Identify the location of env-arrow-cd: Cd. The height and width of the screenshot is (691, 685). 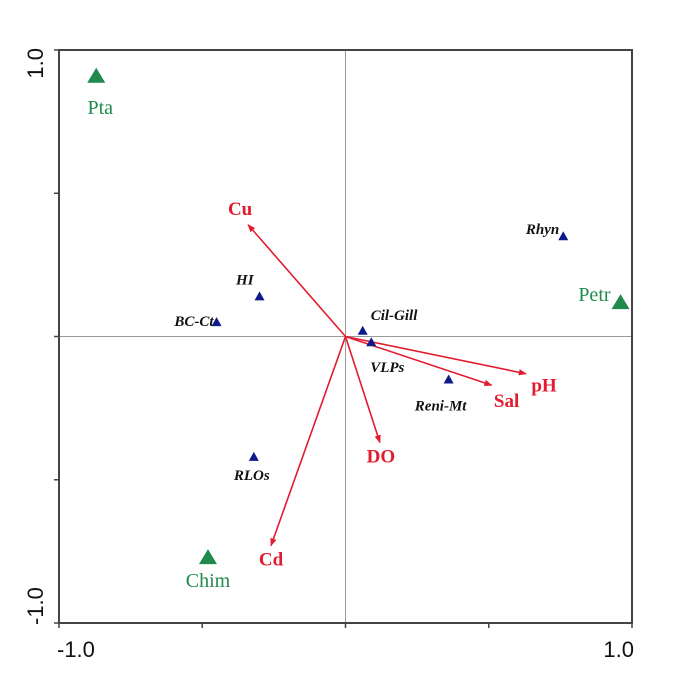
(303, 453).